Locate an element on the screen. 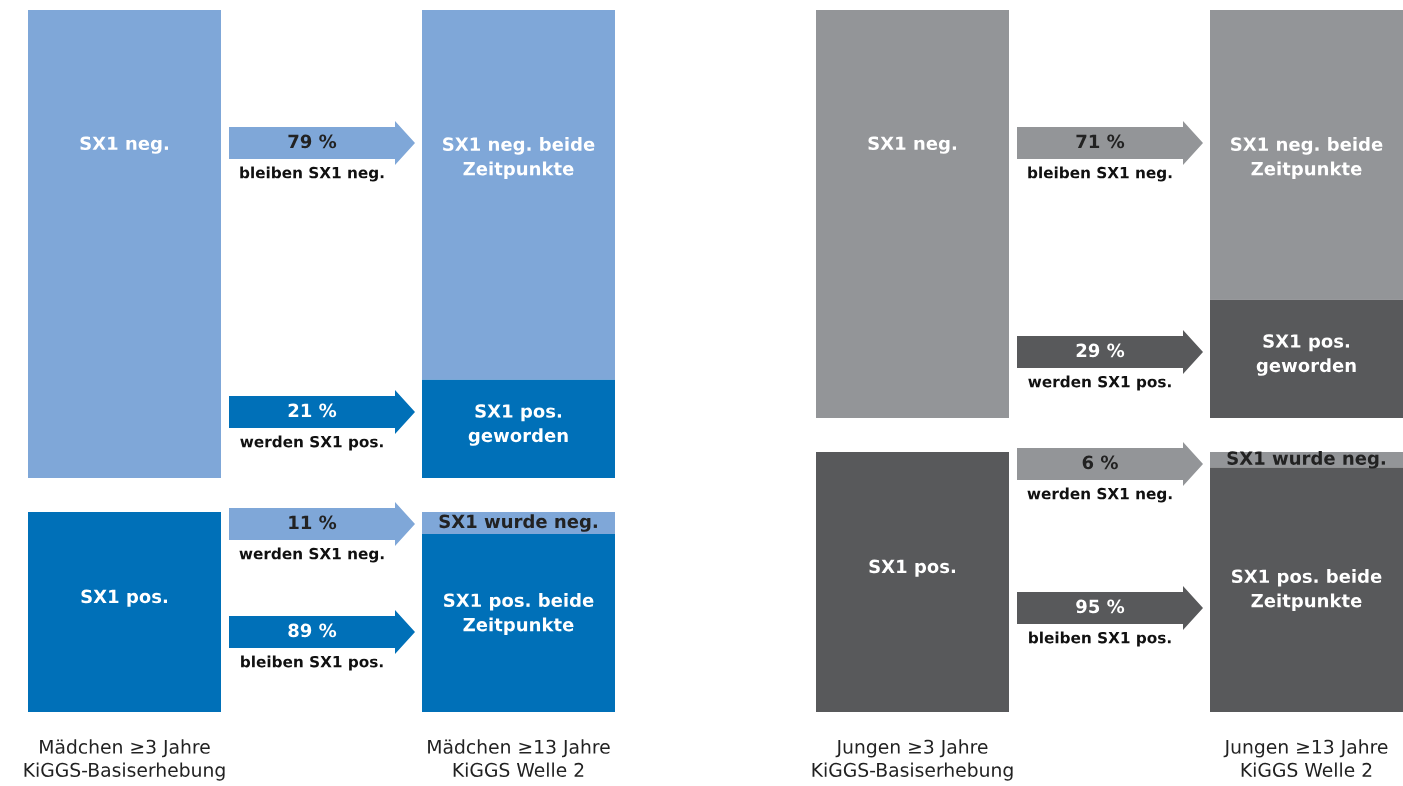  text: Mädchen ≥3 Jahre KiGGS-Basiserhebung is located at coordinates (124, 760).